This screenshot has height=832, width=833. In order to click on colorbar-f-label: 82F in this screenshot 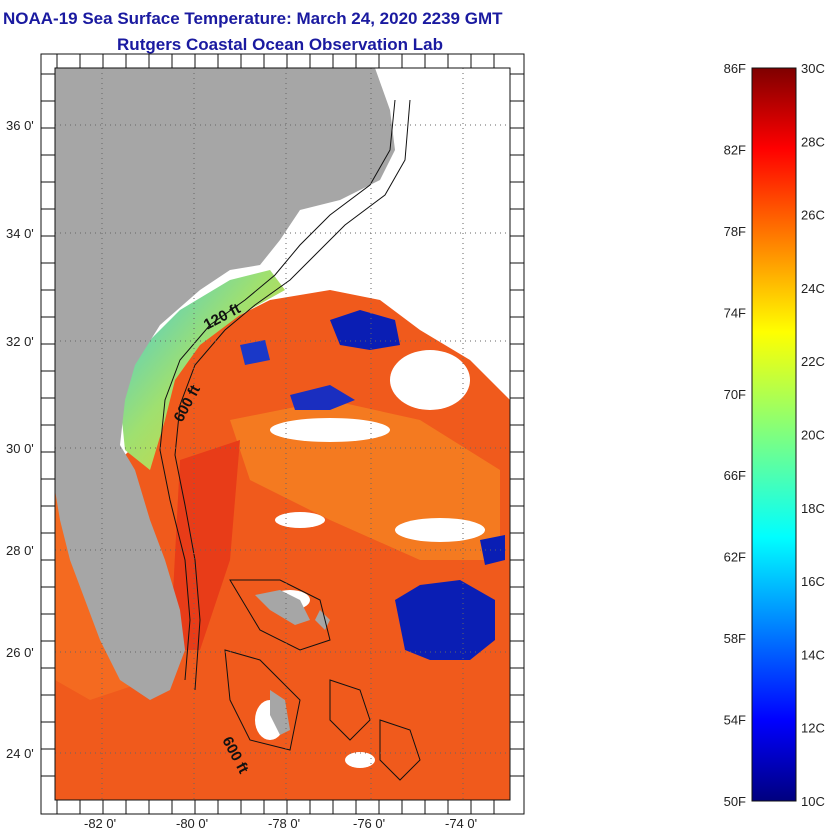, I will do `click(735, 149)`.